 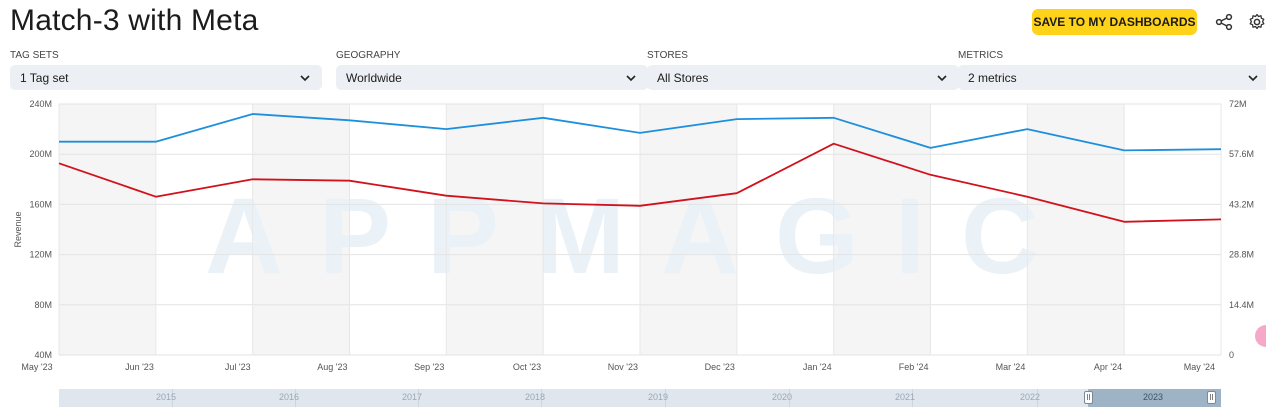 I want to click on navigator-selection: II II, so click(x=1152, y=398).